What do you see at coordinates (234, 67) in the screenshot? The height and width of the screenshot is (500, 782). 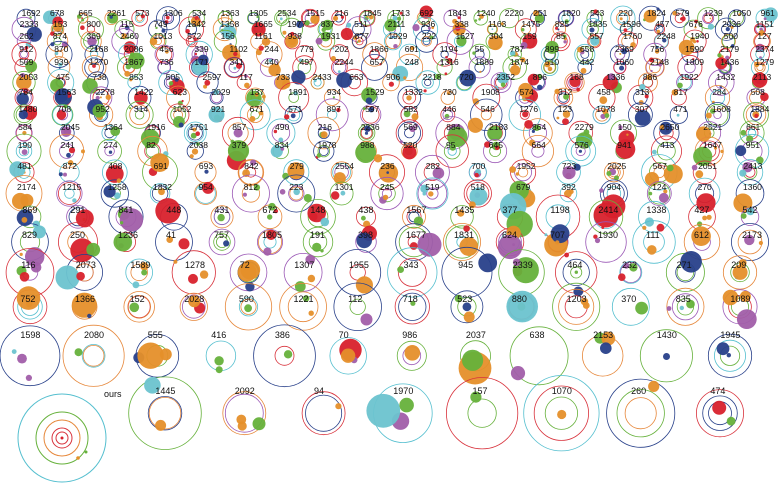 I see `planetary-system: 341` at bounding box center [234, 67].